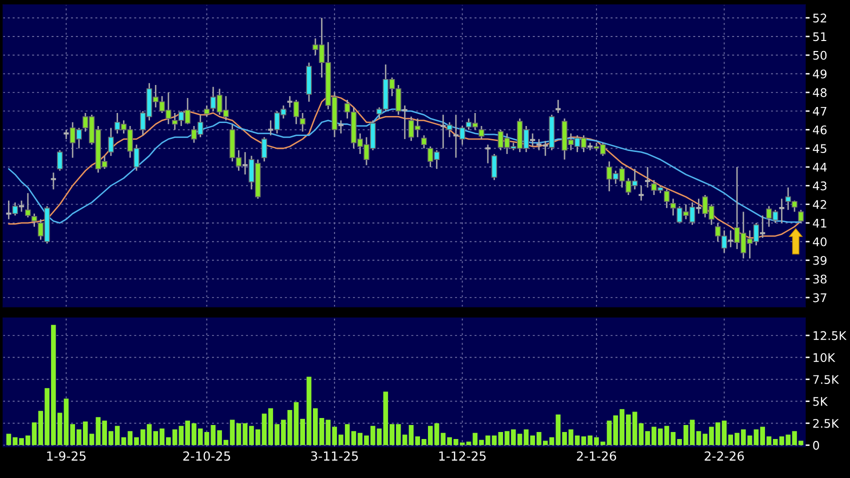 The height and width of the screenshot is (478, 850). What do you see at coordinates (826, 423) in the screenshot?
I see `y-tick-label: 2.5K` at bounding box center [826, 423].